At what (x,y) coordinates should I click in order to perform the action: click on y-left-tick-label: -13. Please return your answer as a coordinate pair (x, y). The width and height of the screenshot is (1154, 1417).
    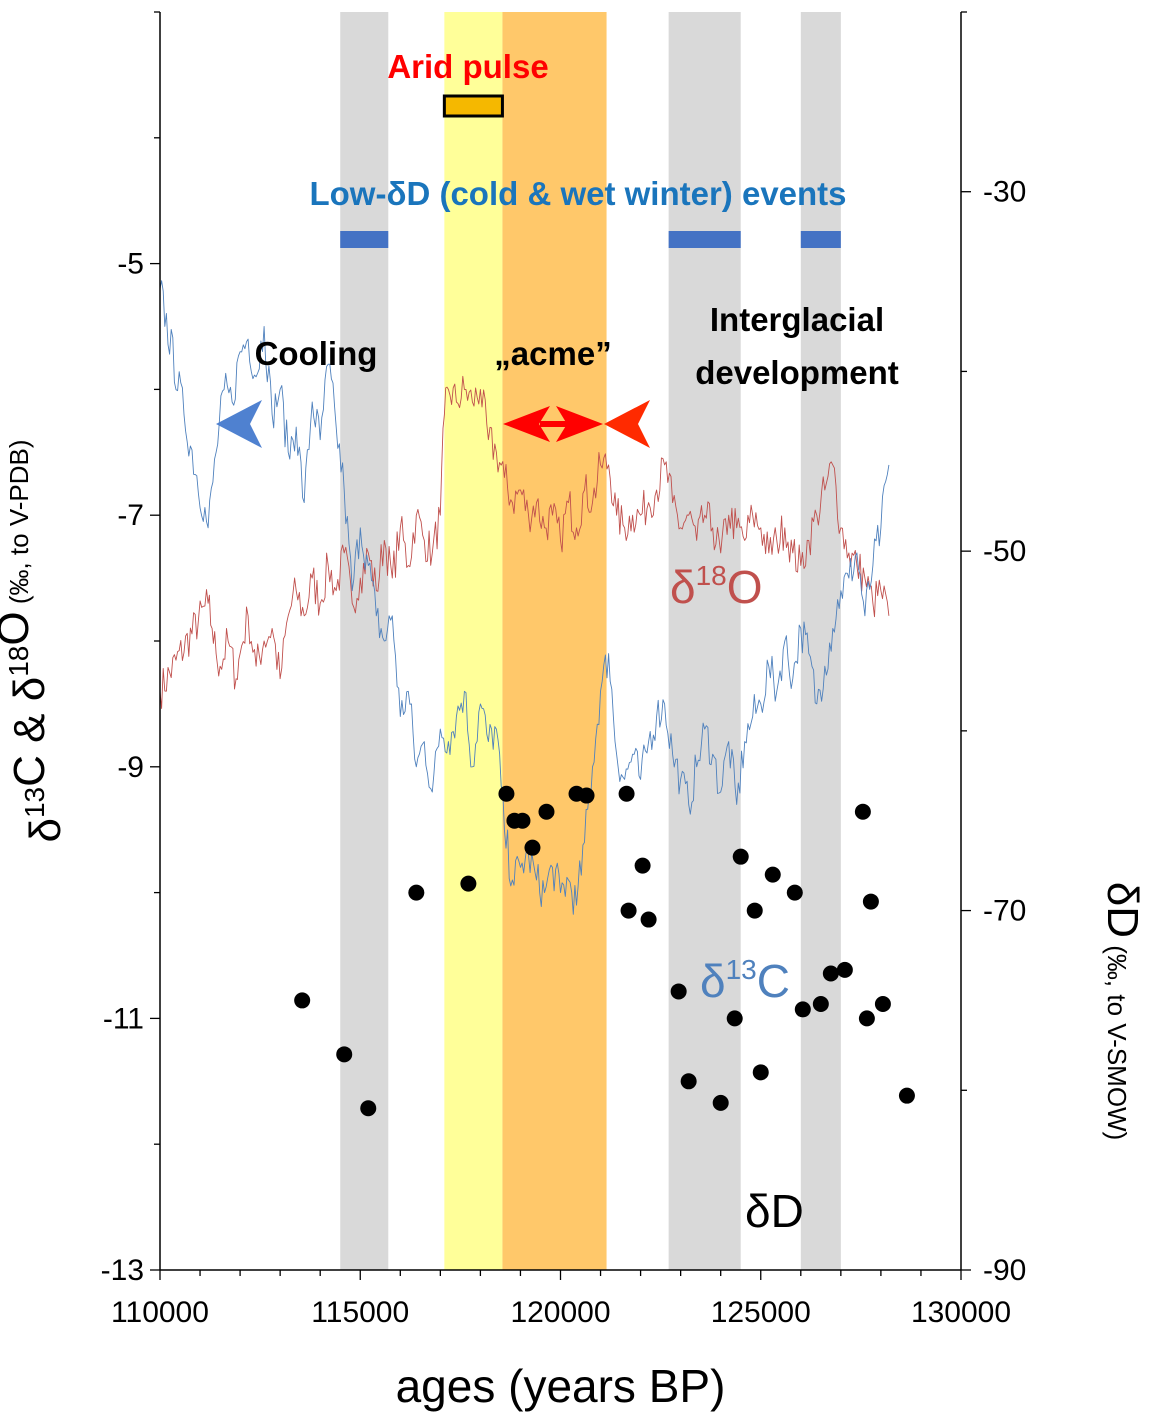
    Looking at the image, I should click on (122, 1270).